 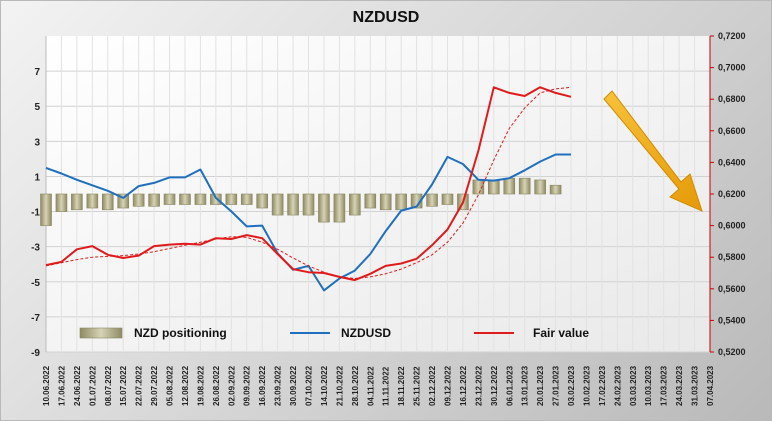 What do you see at coordinates (664, 385) in the screenshot?
I see `x-tick-label: 17.03.2023` at bounding box center [664, 385].